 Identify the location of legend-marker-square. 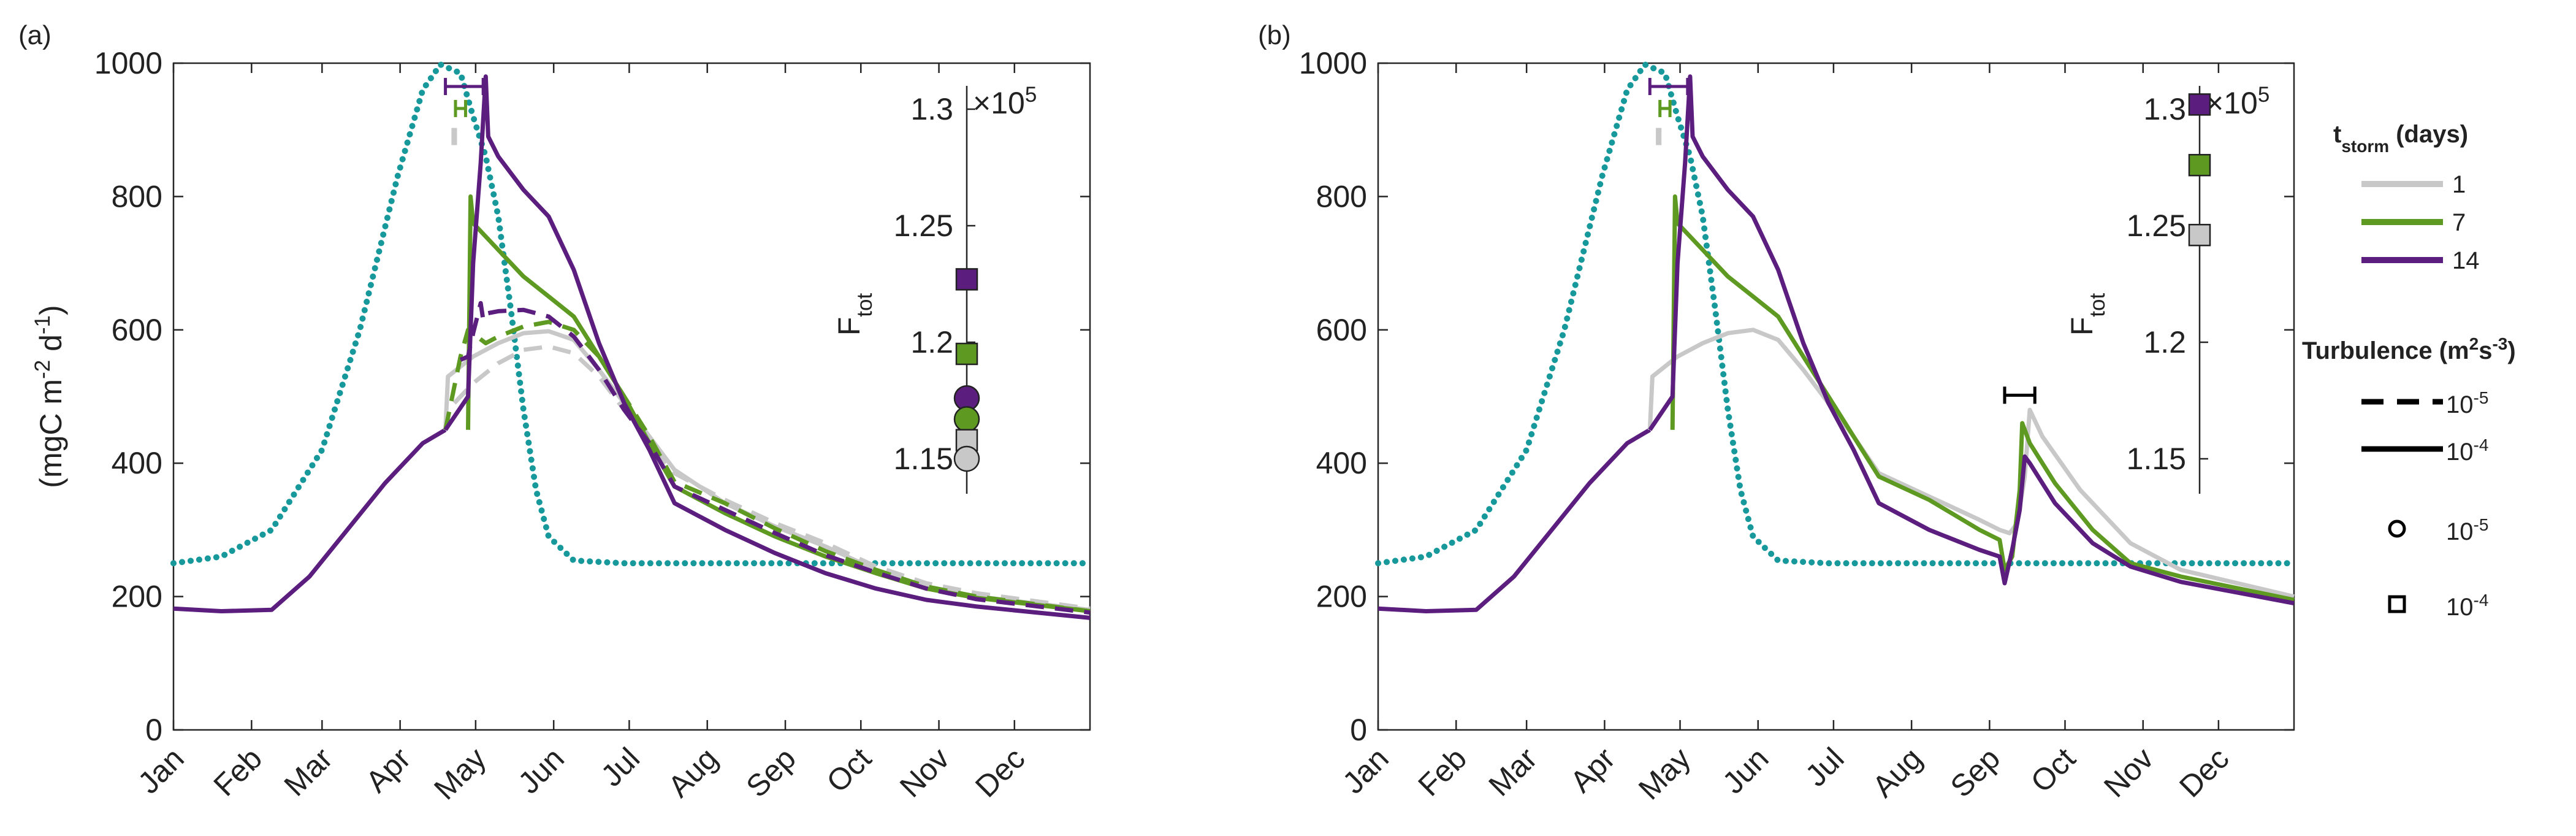
(2397, 604).